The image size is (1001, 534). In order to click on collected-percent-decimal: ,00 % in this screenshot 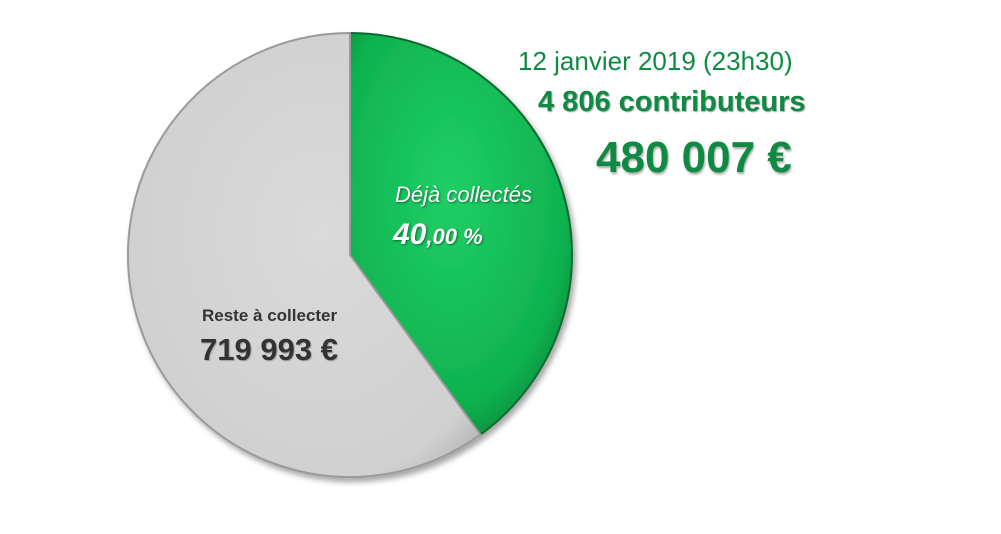, I will do `click(454, 236)`.